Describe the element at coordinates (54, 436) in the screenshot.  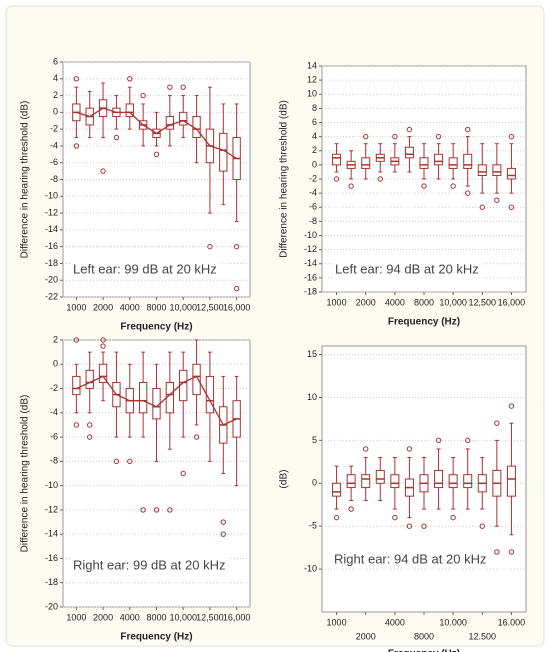
I see `y-tick-label: -6` at that location.